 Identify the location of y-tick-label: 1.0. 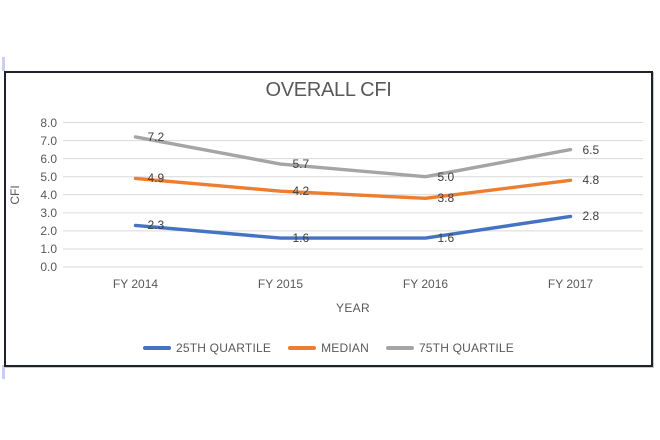
(48, 248).